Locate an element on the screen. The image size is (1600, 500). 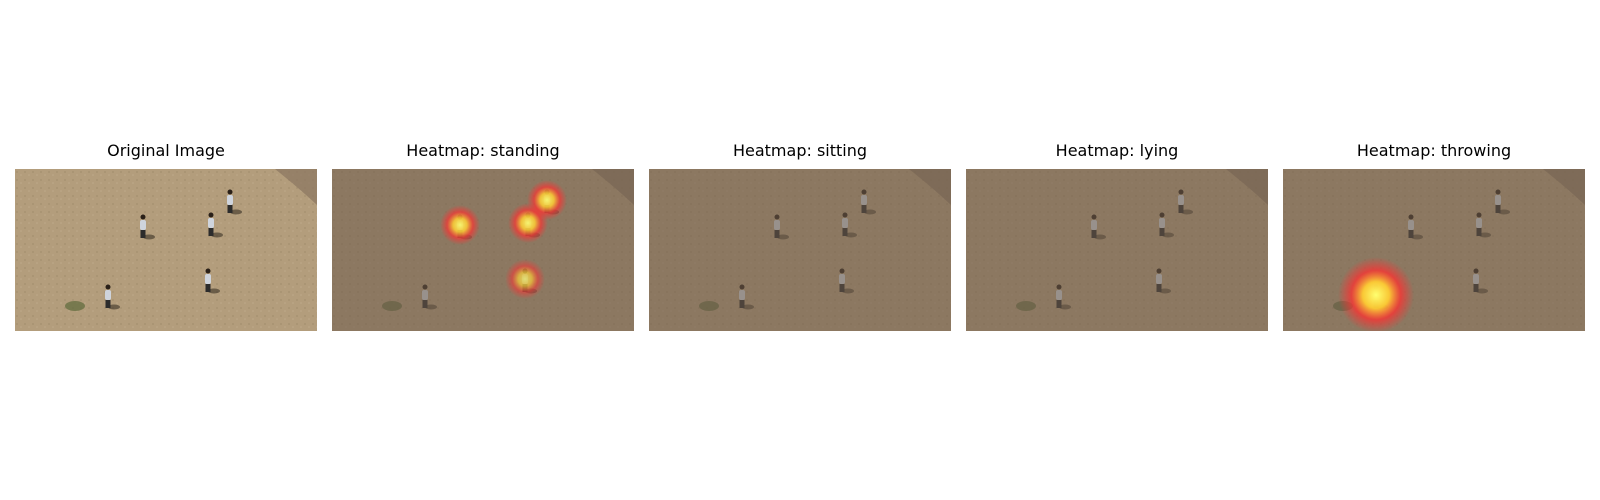
heatmap-lying-image is located at coordinates (1117, 250).